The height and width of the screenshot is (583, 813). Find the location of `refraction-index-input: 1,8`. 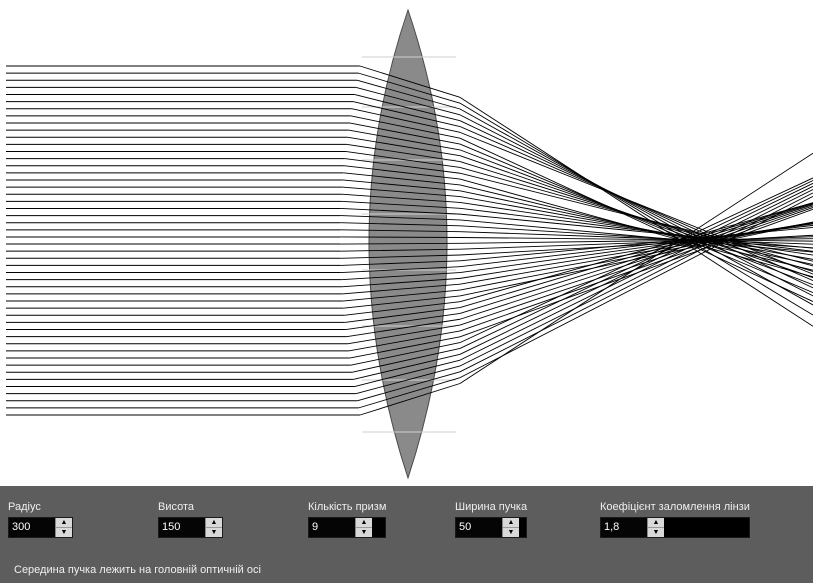

refraction-index-input: 1,8 is located at coordinates (624, 527).